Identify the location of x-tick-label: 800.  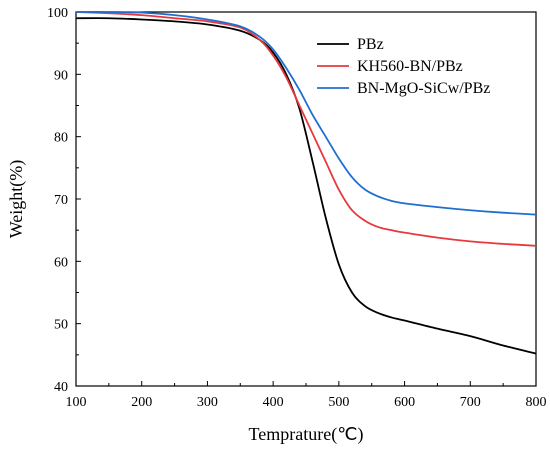
(536, 402).